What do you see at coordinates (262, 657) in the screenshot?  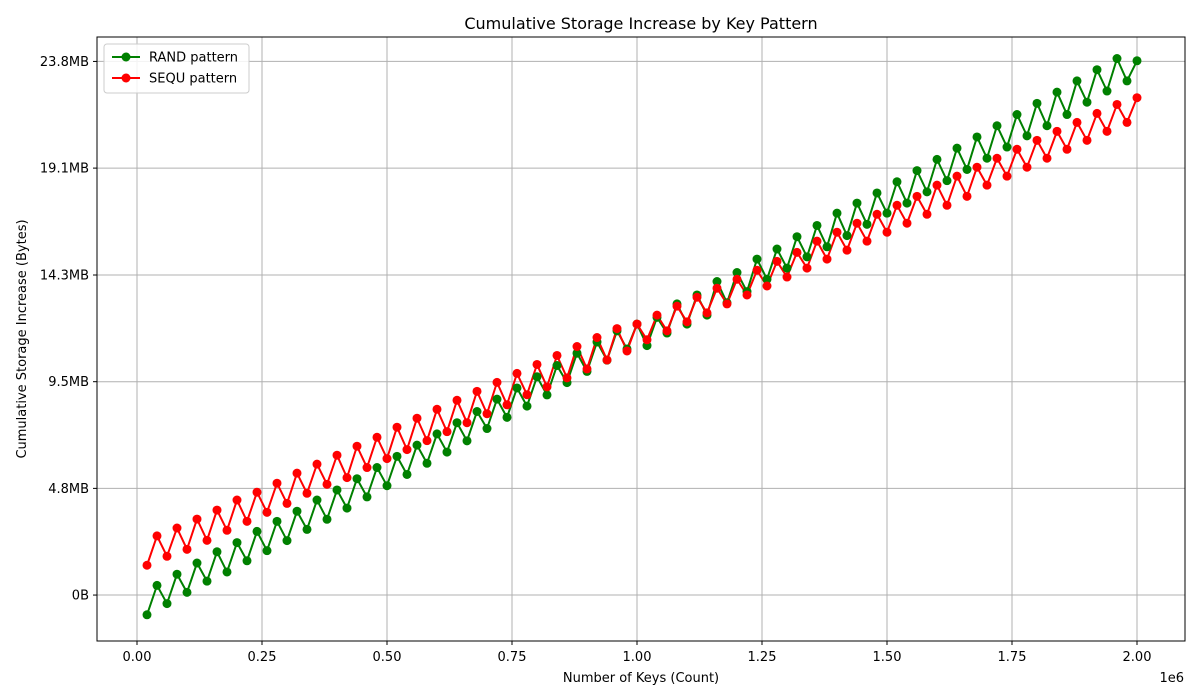 I see `x-tick-label: 0.25` at bounding box center [262, 657].